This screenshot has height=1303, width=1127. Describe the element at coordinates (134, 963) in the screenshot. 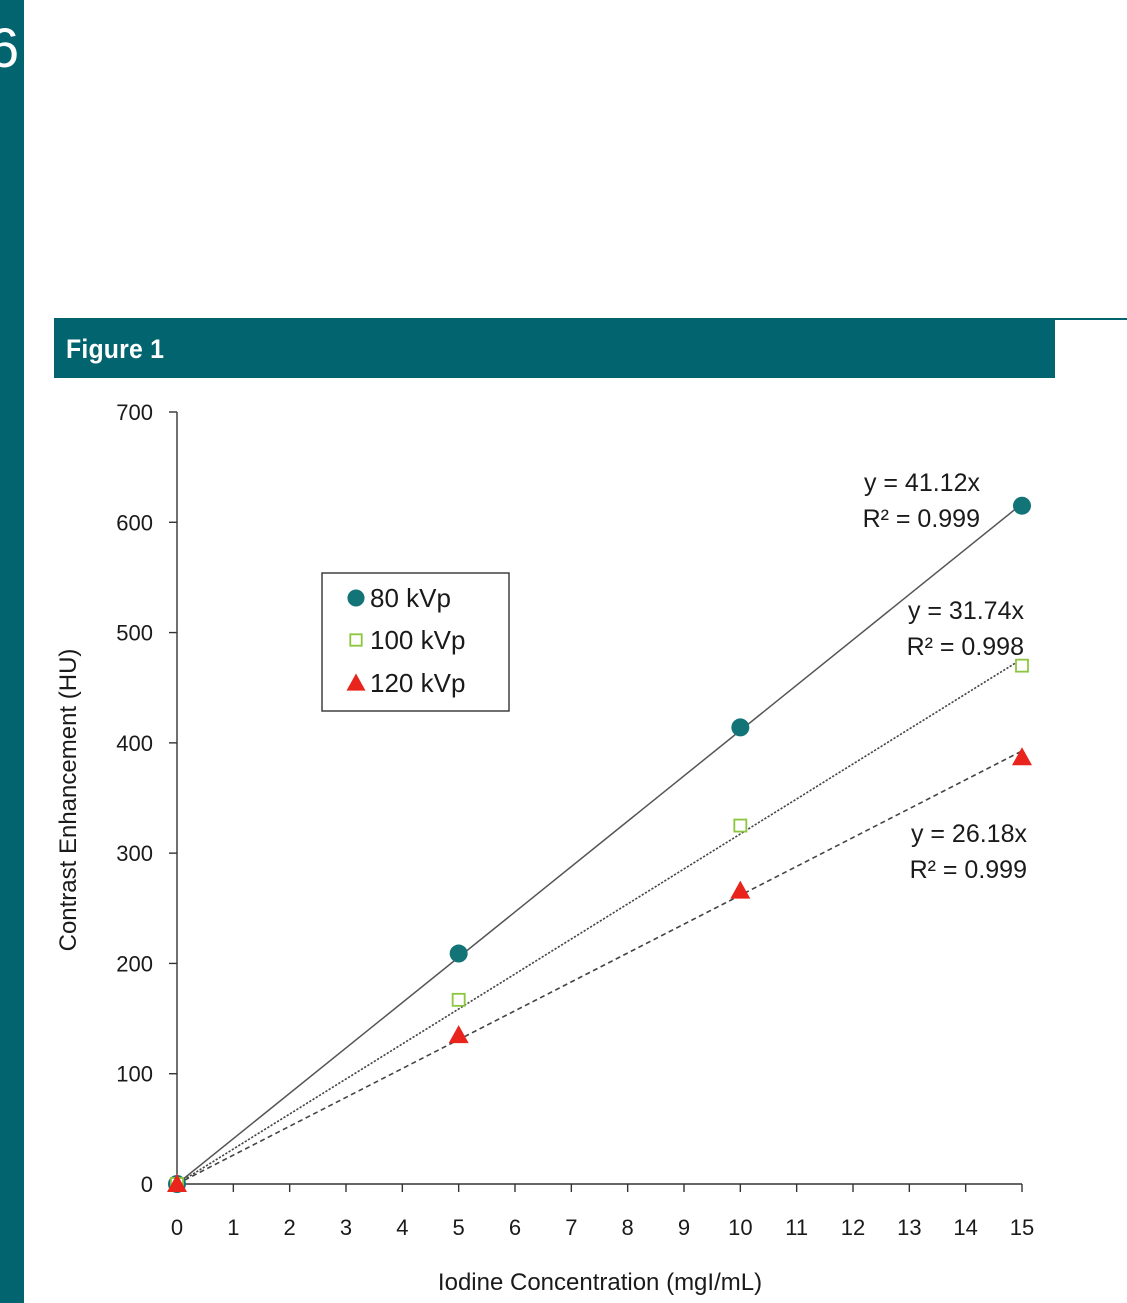

I see `y-tick-label: 200` at that location.